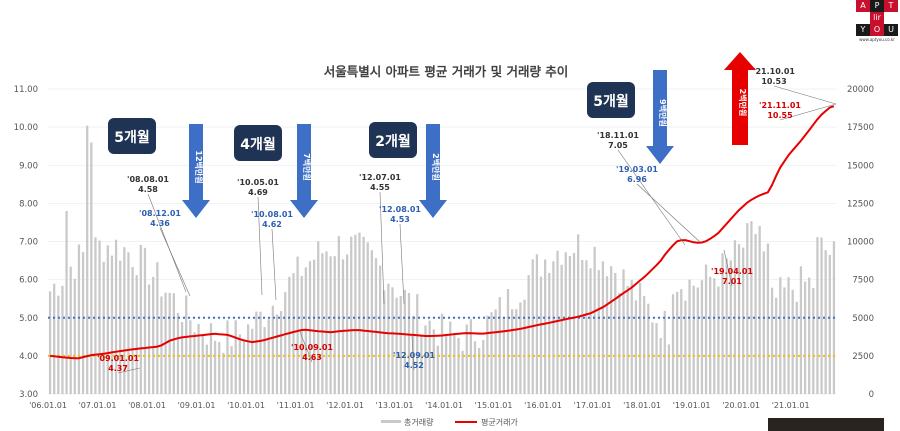 This screenshot has height=431, width=900. I want to click on annotation-date: '10.09.01, so click(312, 347).